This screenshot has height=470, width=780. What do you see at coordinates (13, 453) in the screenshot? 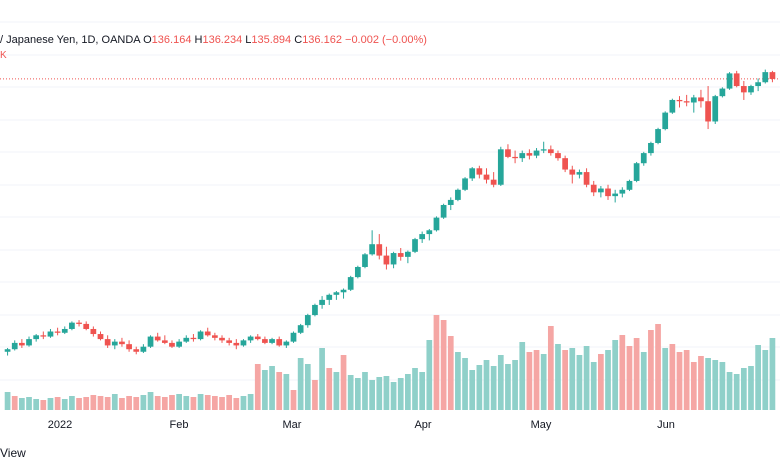
I see `view-label: View` at bounding box center [13, 453].